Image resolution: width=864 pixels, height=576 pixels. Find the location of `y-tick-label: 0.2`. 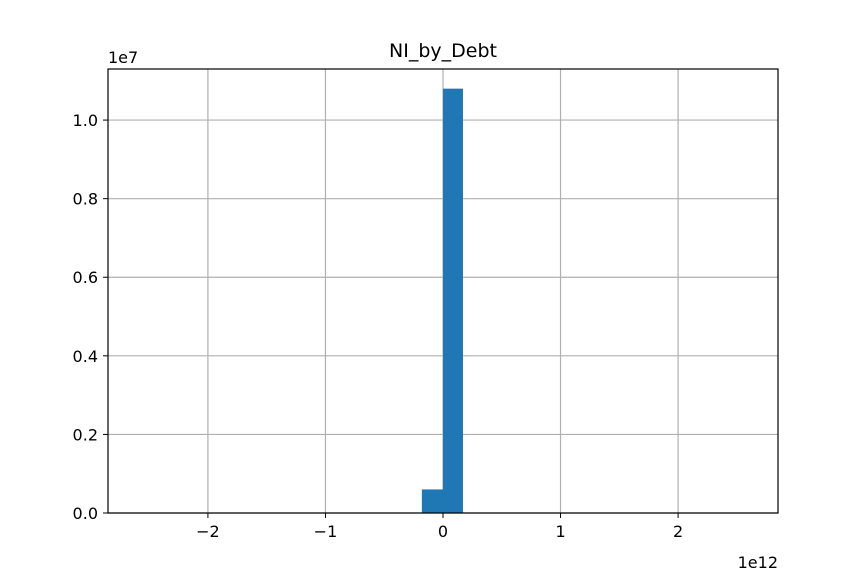

y-tick-label: 0.2 is located at coordinates (85, 434).